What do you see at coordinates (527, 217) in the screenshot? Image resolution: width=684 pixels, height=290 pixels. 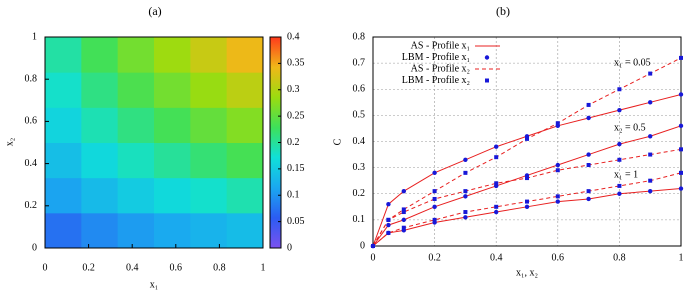 I see `data-line` at bounding box center [527, 217].